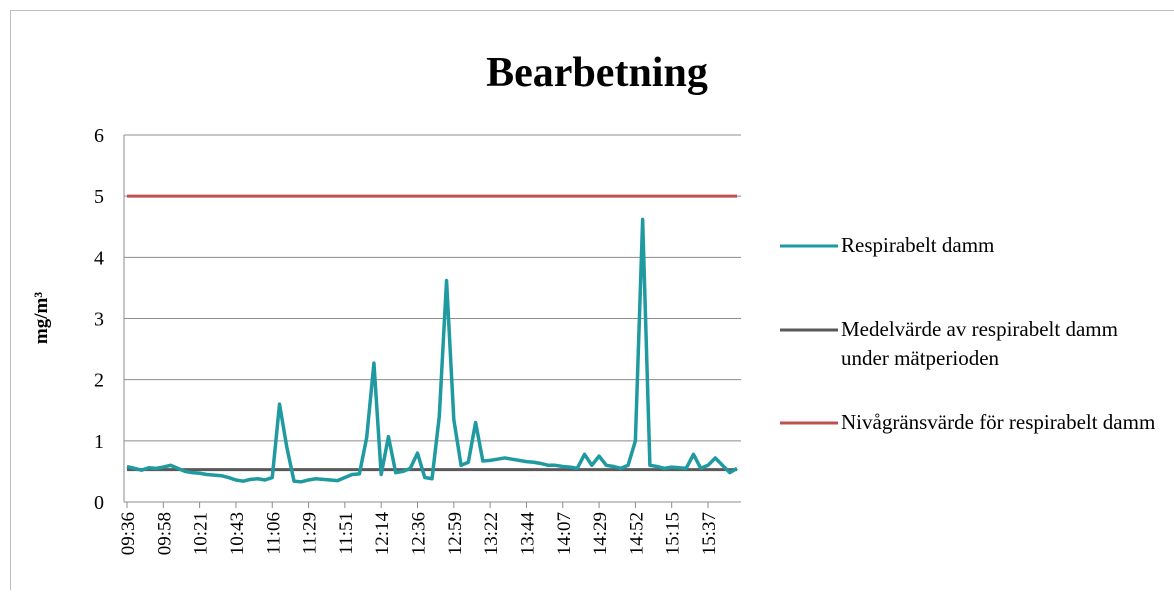 This screenshot has height=595, width=1174. What do you see at coordinates (41, 318) in the screenshot?
I see `y-axis-label: mg/m³` at bounding box center [41, 318].